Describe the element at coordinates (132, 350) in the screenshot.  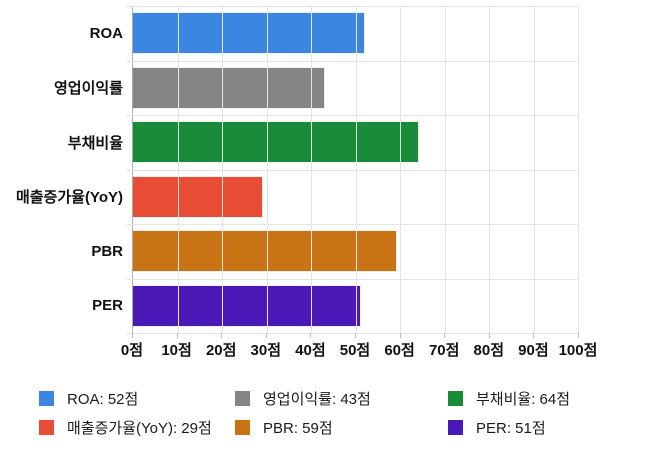
I see `x-tick-label: 0점` at that location.